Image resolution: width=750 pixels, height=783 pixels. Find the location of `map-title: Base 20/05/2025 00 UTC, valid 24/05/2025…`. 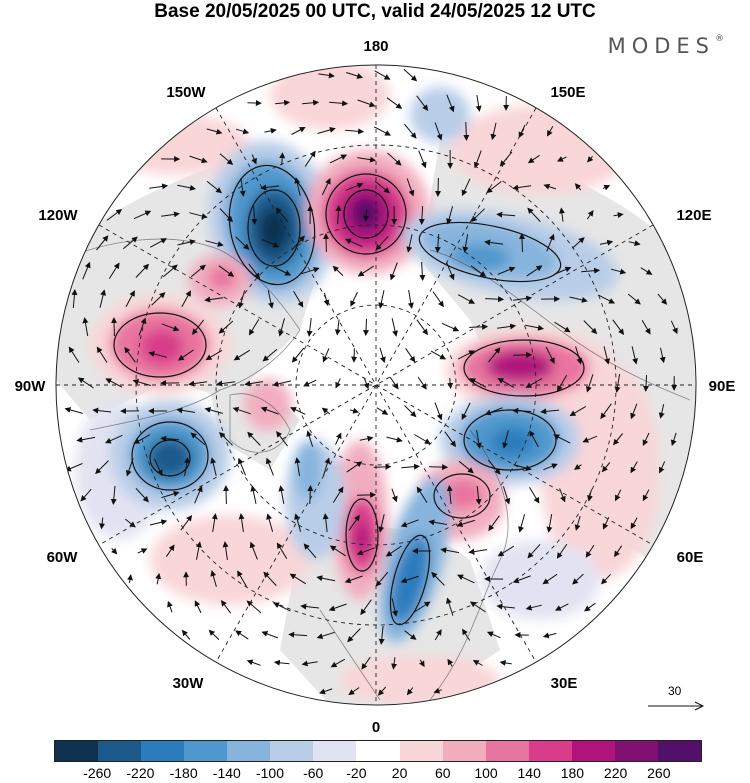

map-title: Base 20/05/2025 00 UTC, valid 24/05/2025… is located at coordinates (375, 11).